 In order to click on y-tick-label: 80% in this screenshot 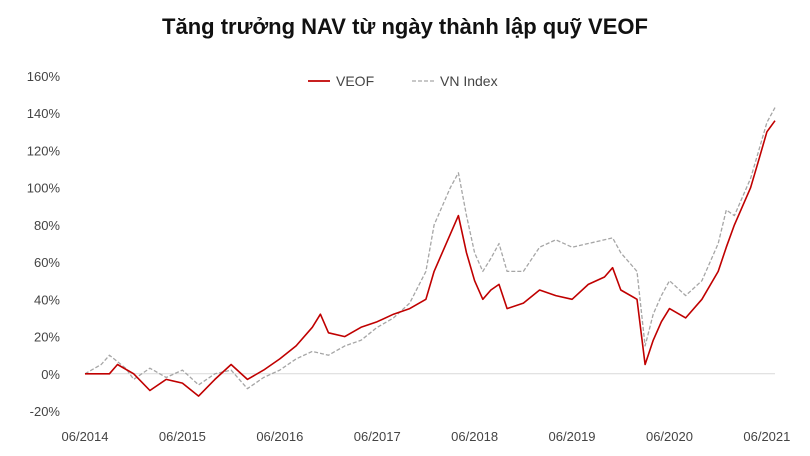, I will do `click(47, 225)`.